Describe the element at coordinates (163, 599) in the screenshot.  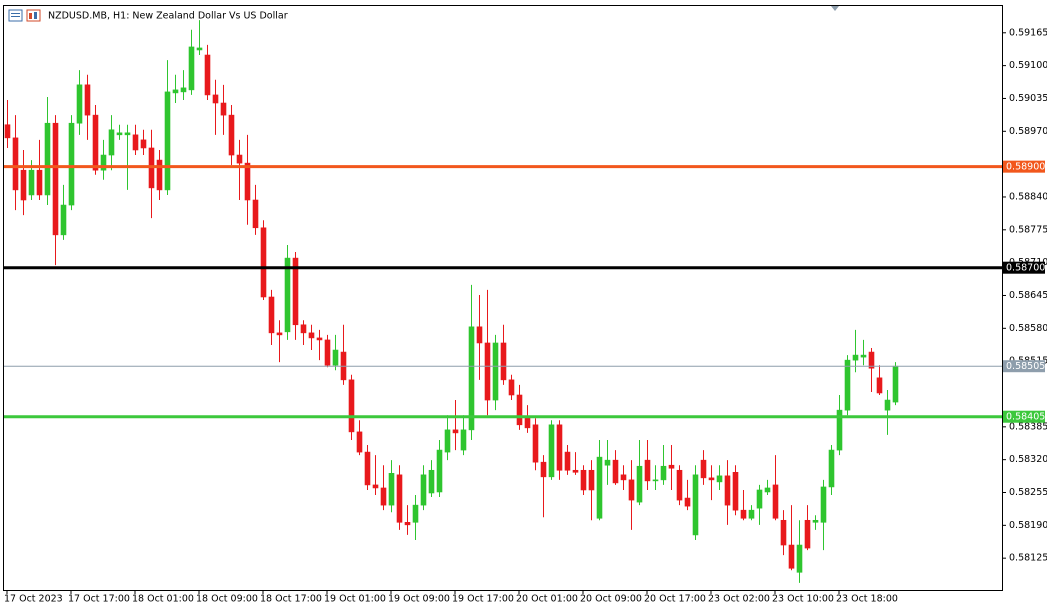
I see `x-tick-label: 18 Oct 01:00` at that location.